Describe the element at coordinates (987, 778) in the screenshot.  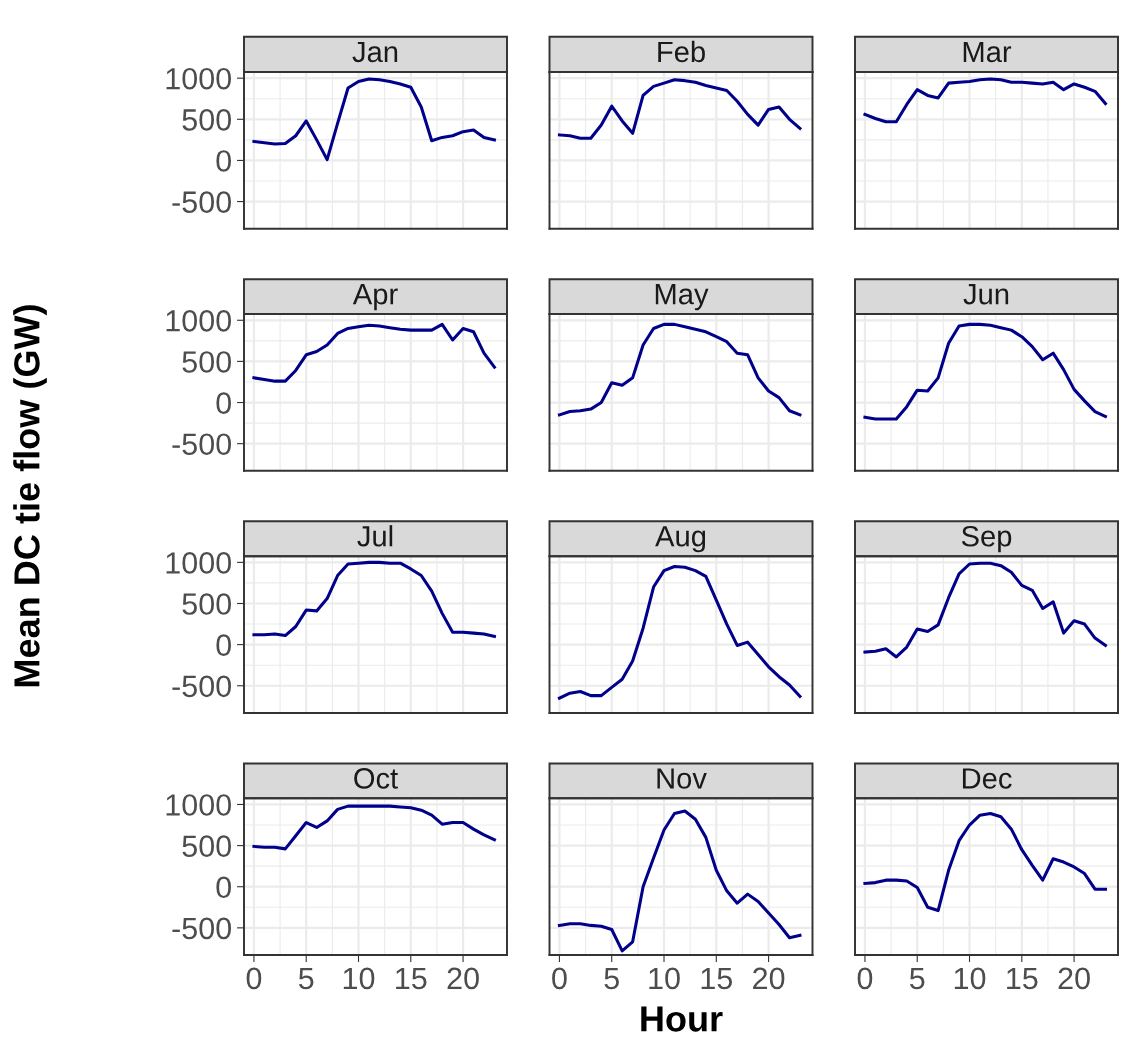
I see `chart-title: Dec` at that location.